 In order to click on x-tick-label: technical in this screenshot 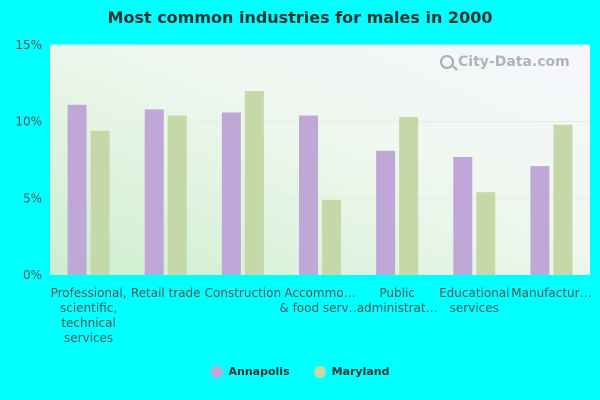, I will do `click(88, 323)`.